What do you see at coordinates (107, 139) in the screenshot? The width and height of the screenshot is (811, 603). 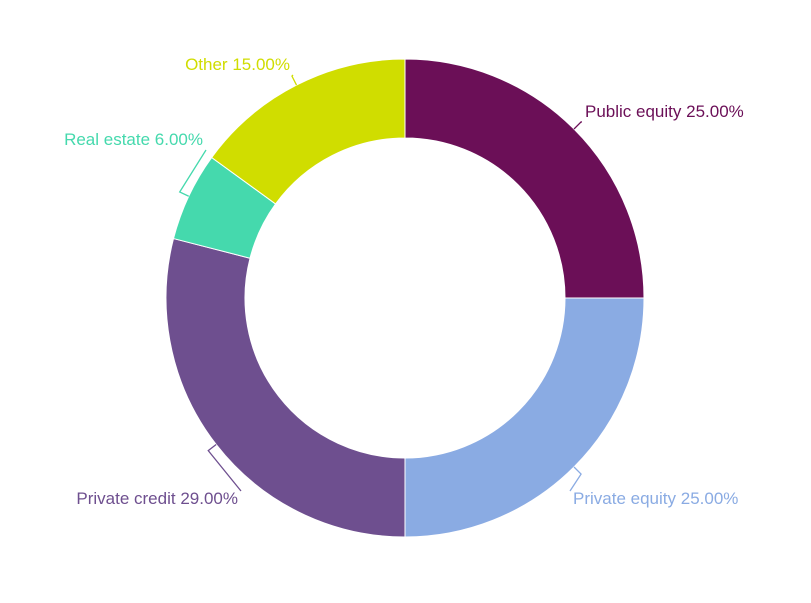 I see `slice-category: Real estate` at bounding box center [107, 139].